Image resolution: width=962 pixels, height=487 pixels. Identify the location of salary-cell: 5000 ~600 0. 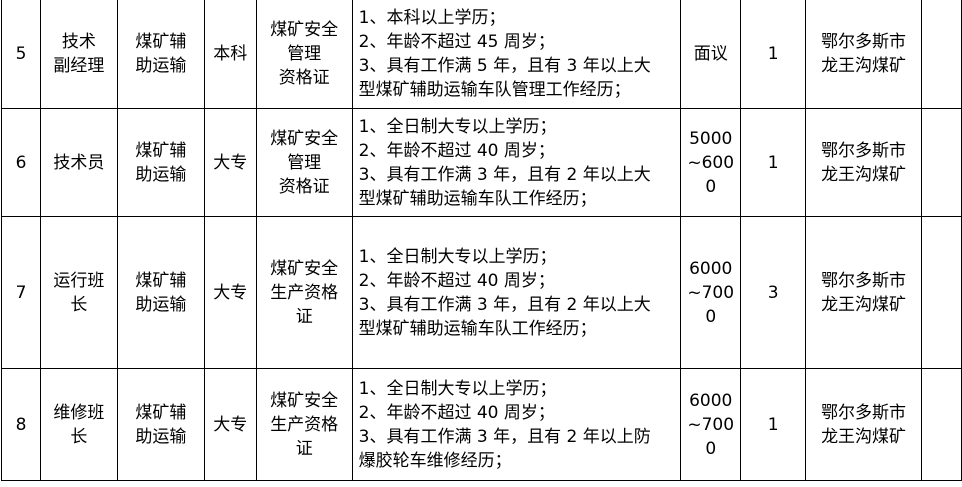
(711, 162).